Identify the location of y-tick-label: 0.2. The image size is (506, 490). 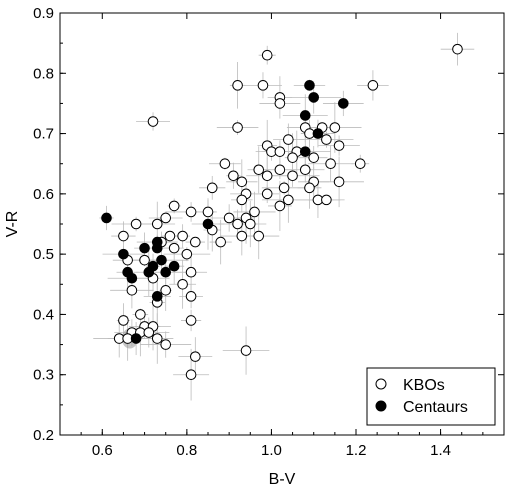
(43, 435).